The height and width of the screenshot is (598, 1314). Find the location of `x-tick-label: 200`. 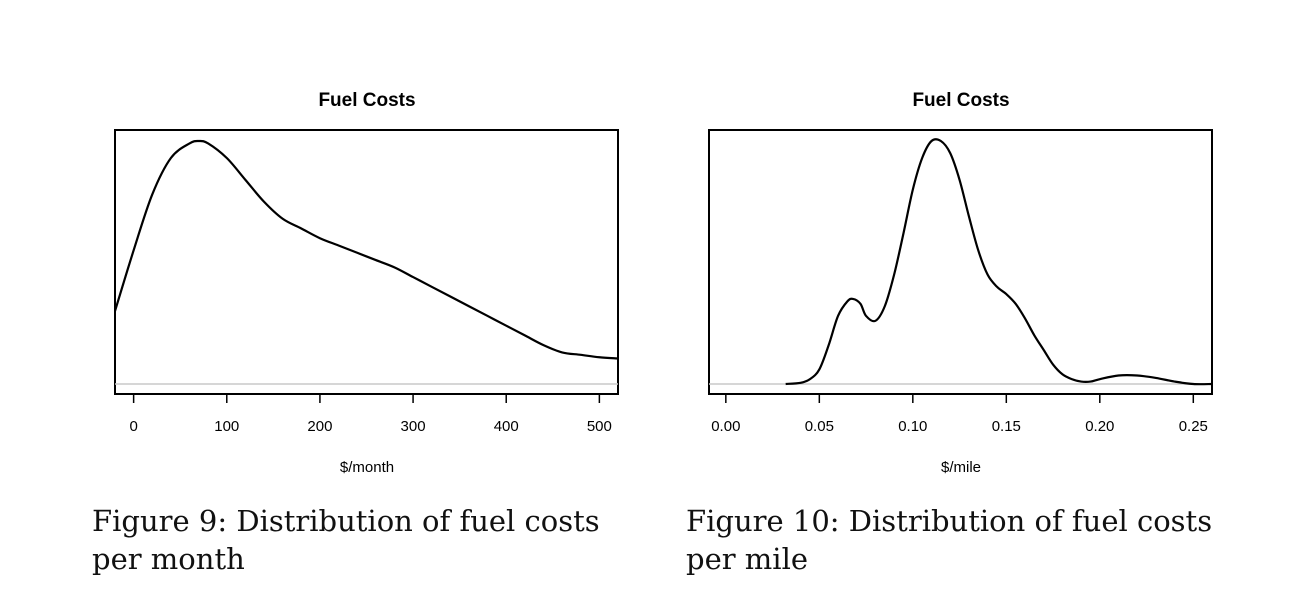

x-tick-label: 200 is located at coordinates (319, 426).